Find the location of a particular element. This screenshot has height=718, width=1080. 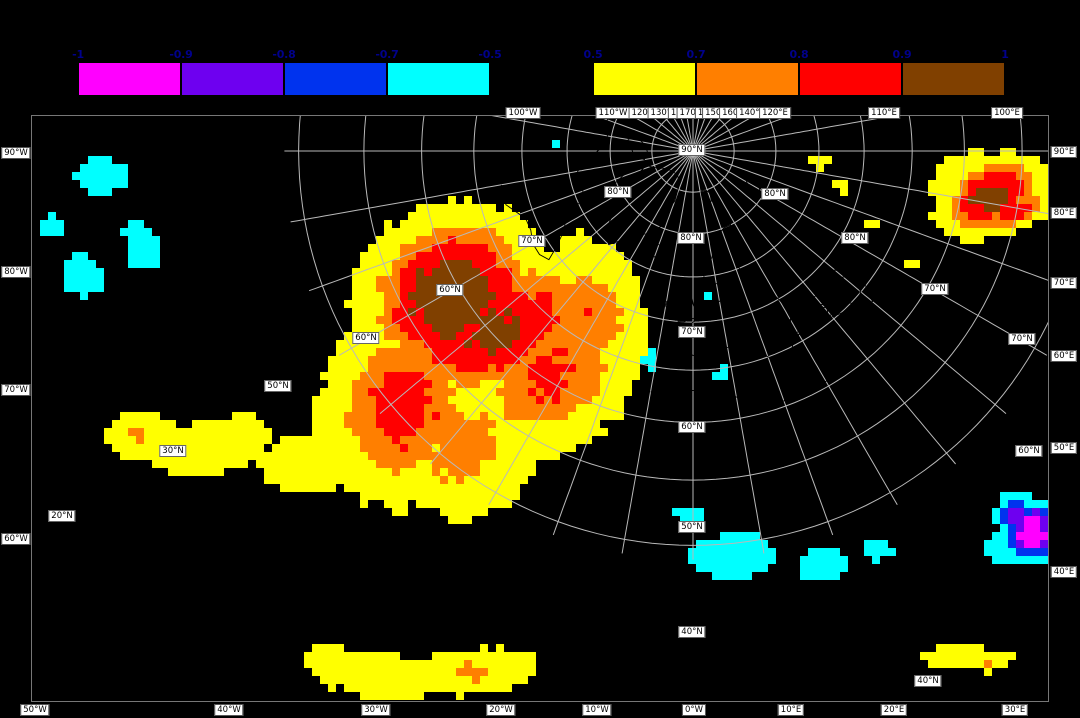

longitude-label-top: 100°E is located at coordinates (1007, 113).